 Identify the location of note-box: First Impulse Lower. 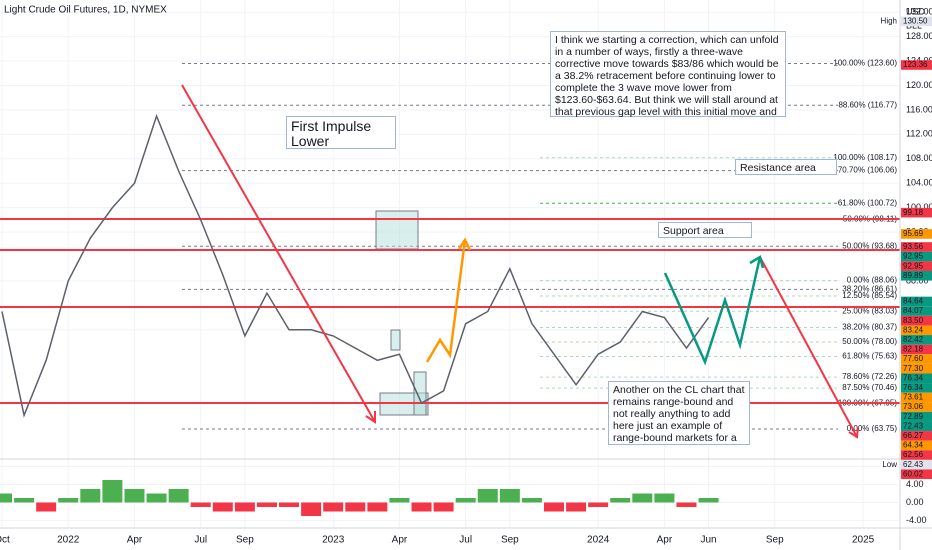
(341, 132).